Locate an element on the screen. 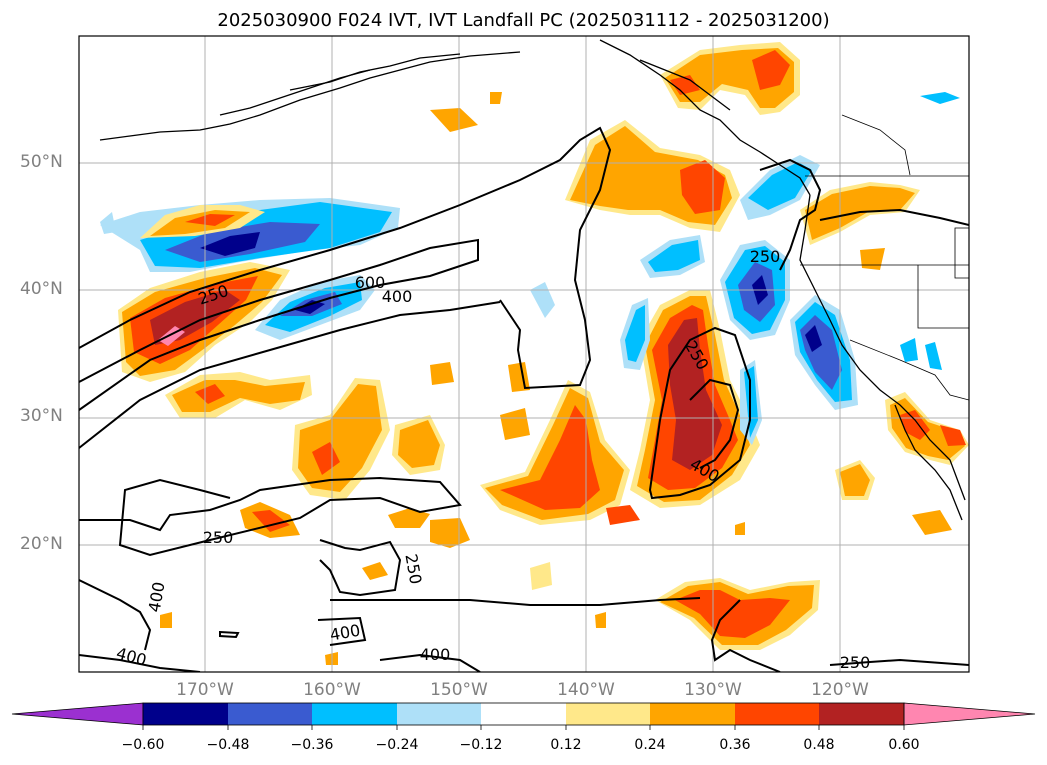 The width and height of the screenshot is (1047, 765). colorbar-tick-label: −0.48 is located at coordinates (228, 745).